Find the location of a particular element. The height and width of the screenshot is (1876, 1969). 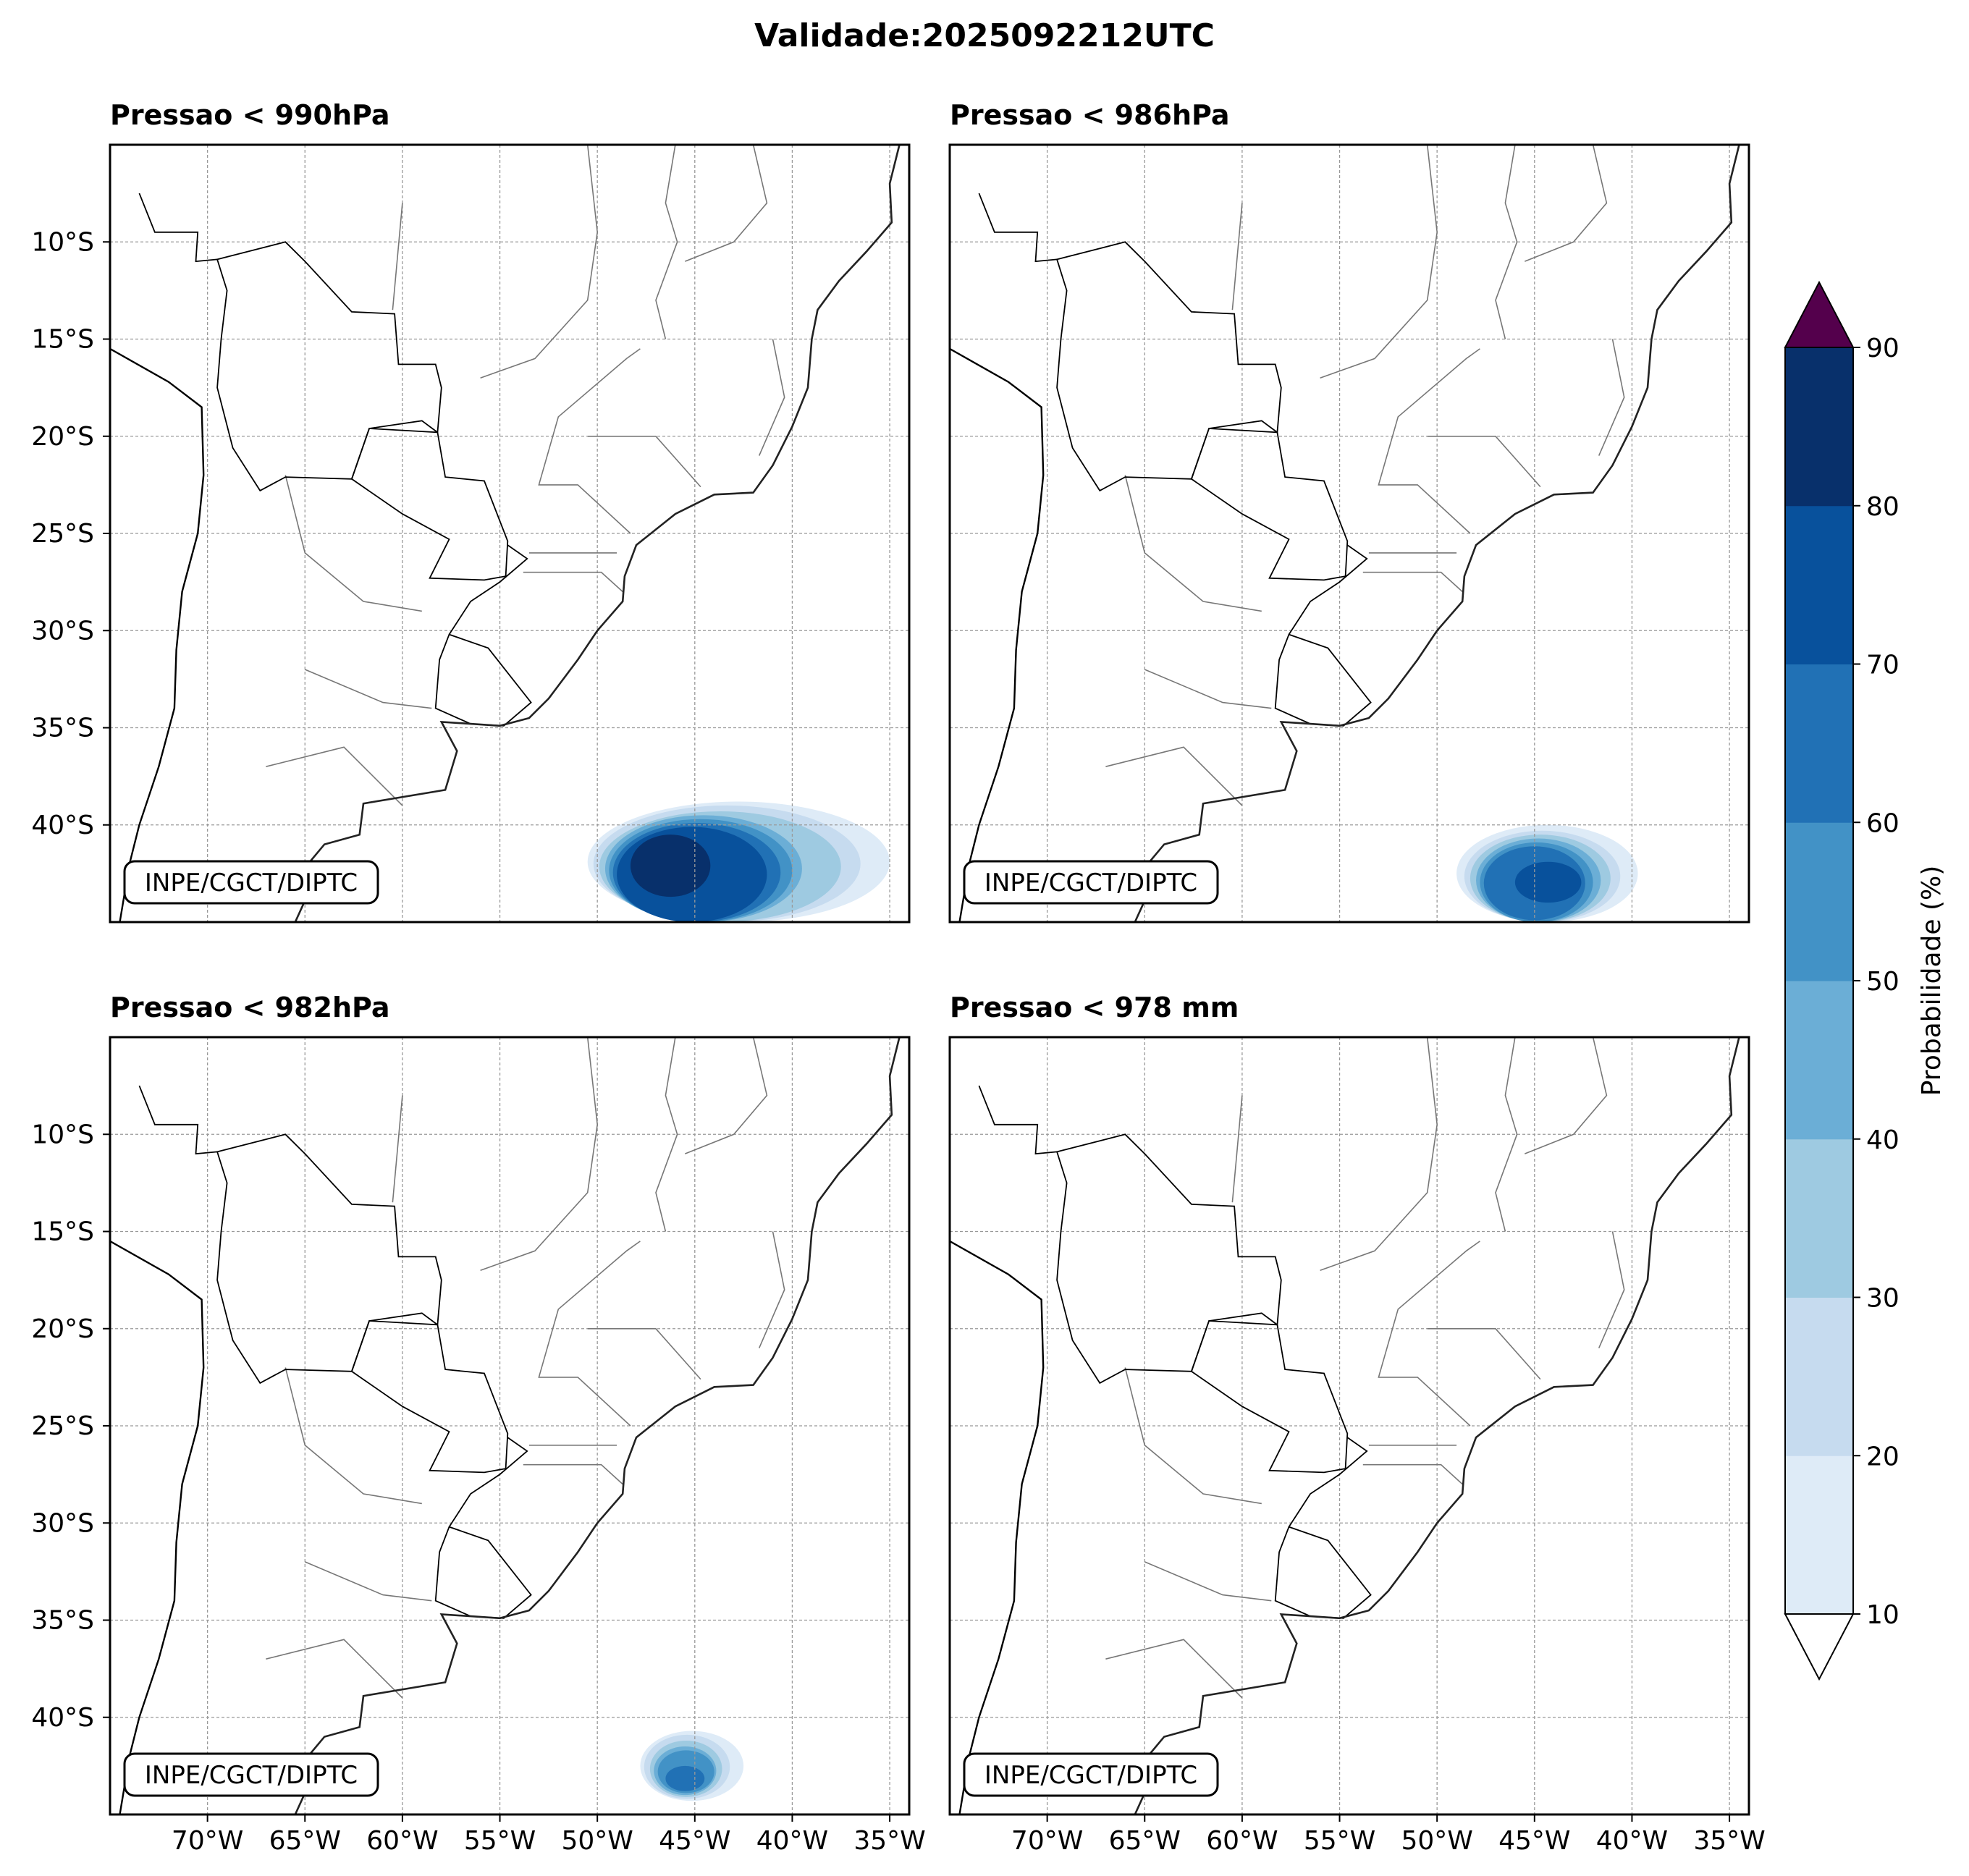

colorbar-tick-label: 30 is located at coordinates (1883, 1299).